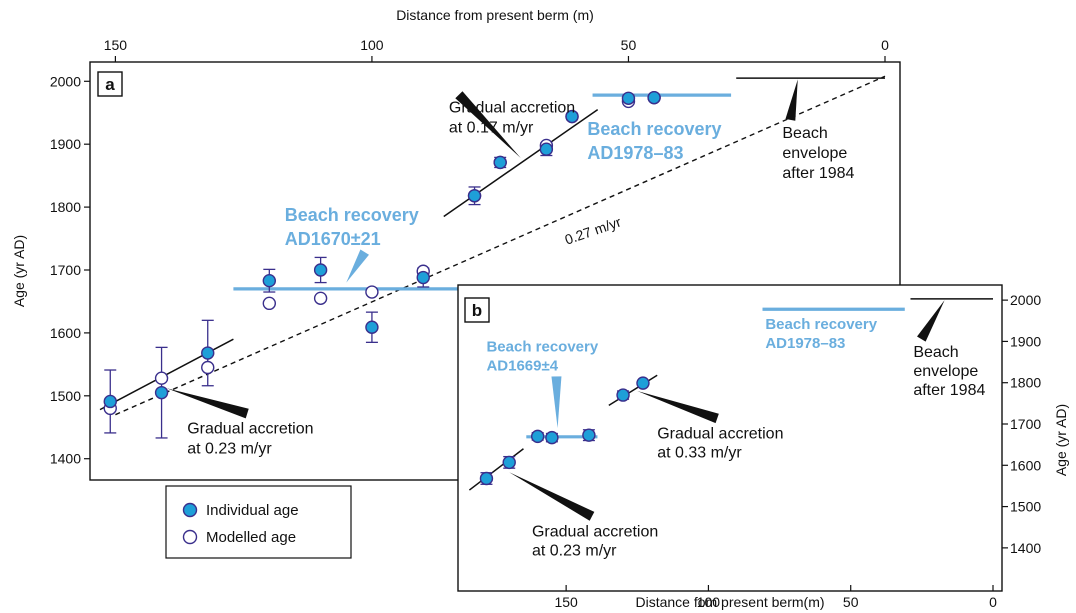 The height and width of the screenshot is (613, 1076). I want to click on panel-a-x-axis-title: Distance from present berm (m), so click(495, 15).